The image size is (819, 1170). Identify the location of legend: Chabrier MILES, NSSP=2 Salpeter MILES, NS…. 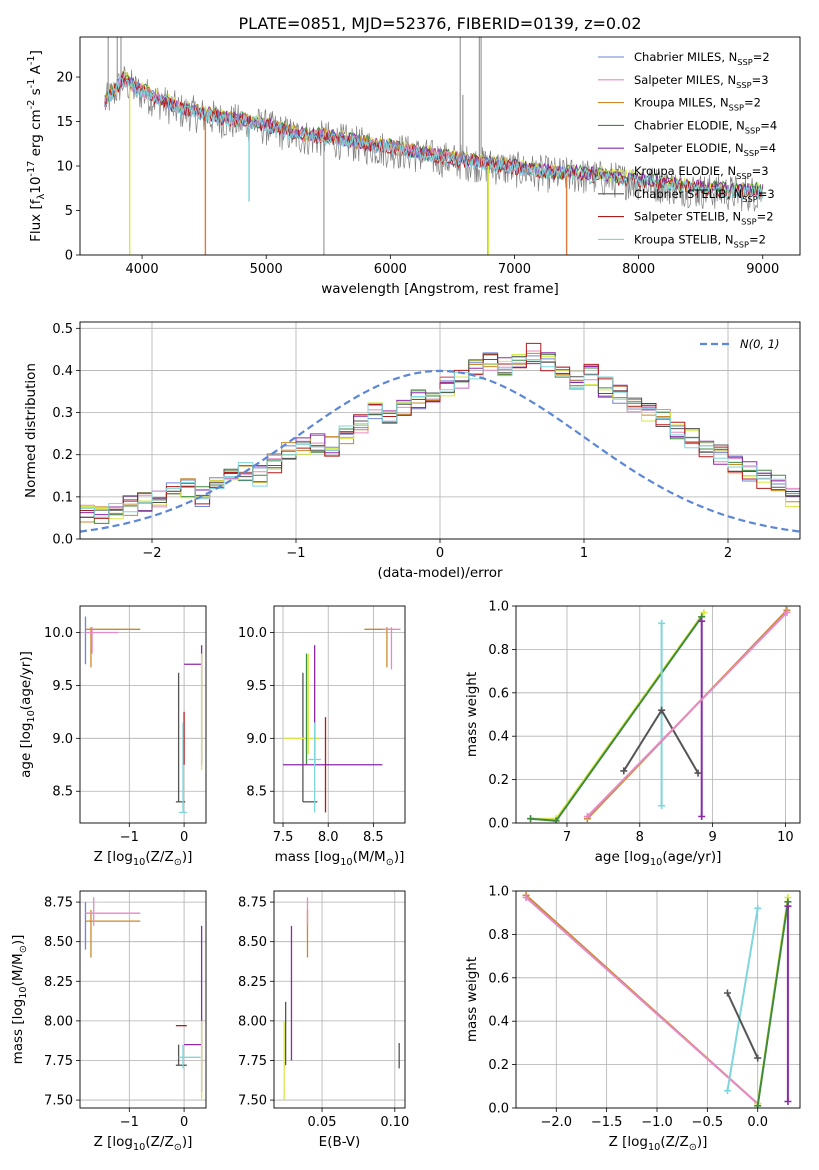
(687, 149).